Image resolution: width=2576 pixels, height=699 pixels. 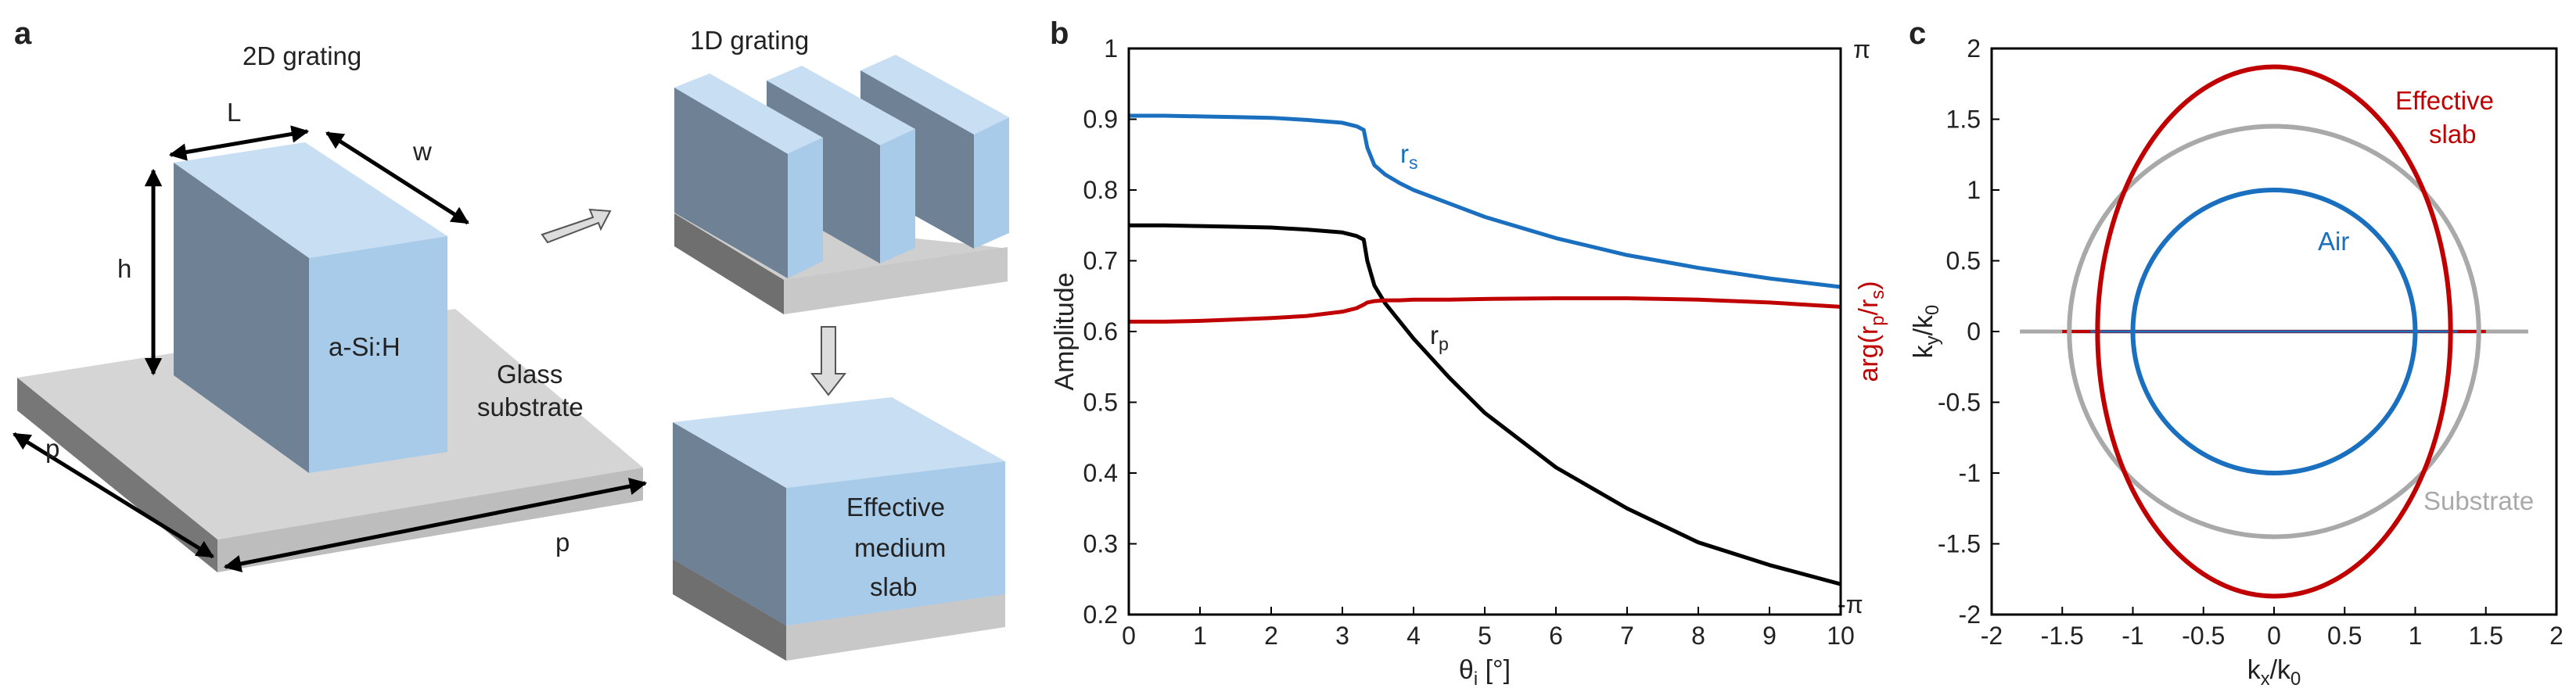 I want to click on c-series-effective-slab, so click(x=2274, y=331).